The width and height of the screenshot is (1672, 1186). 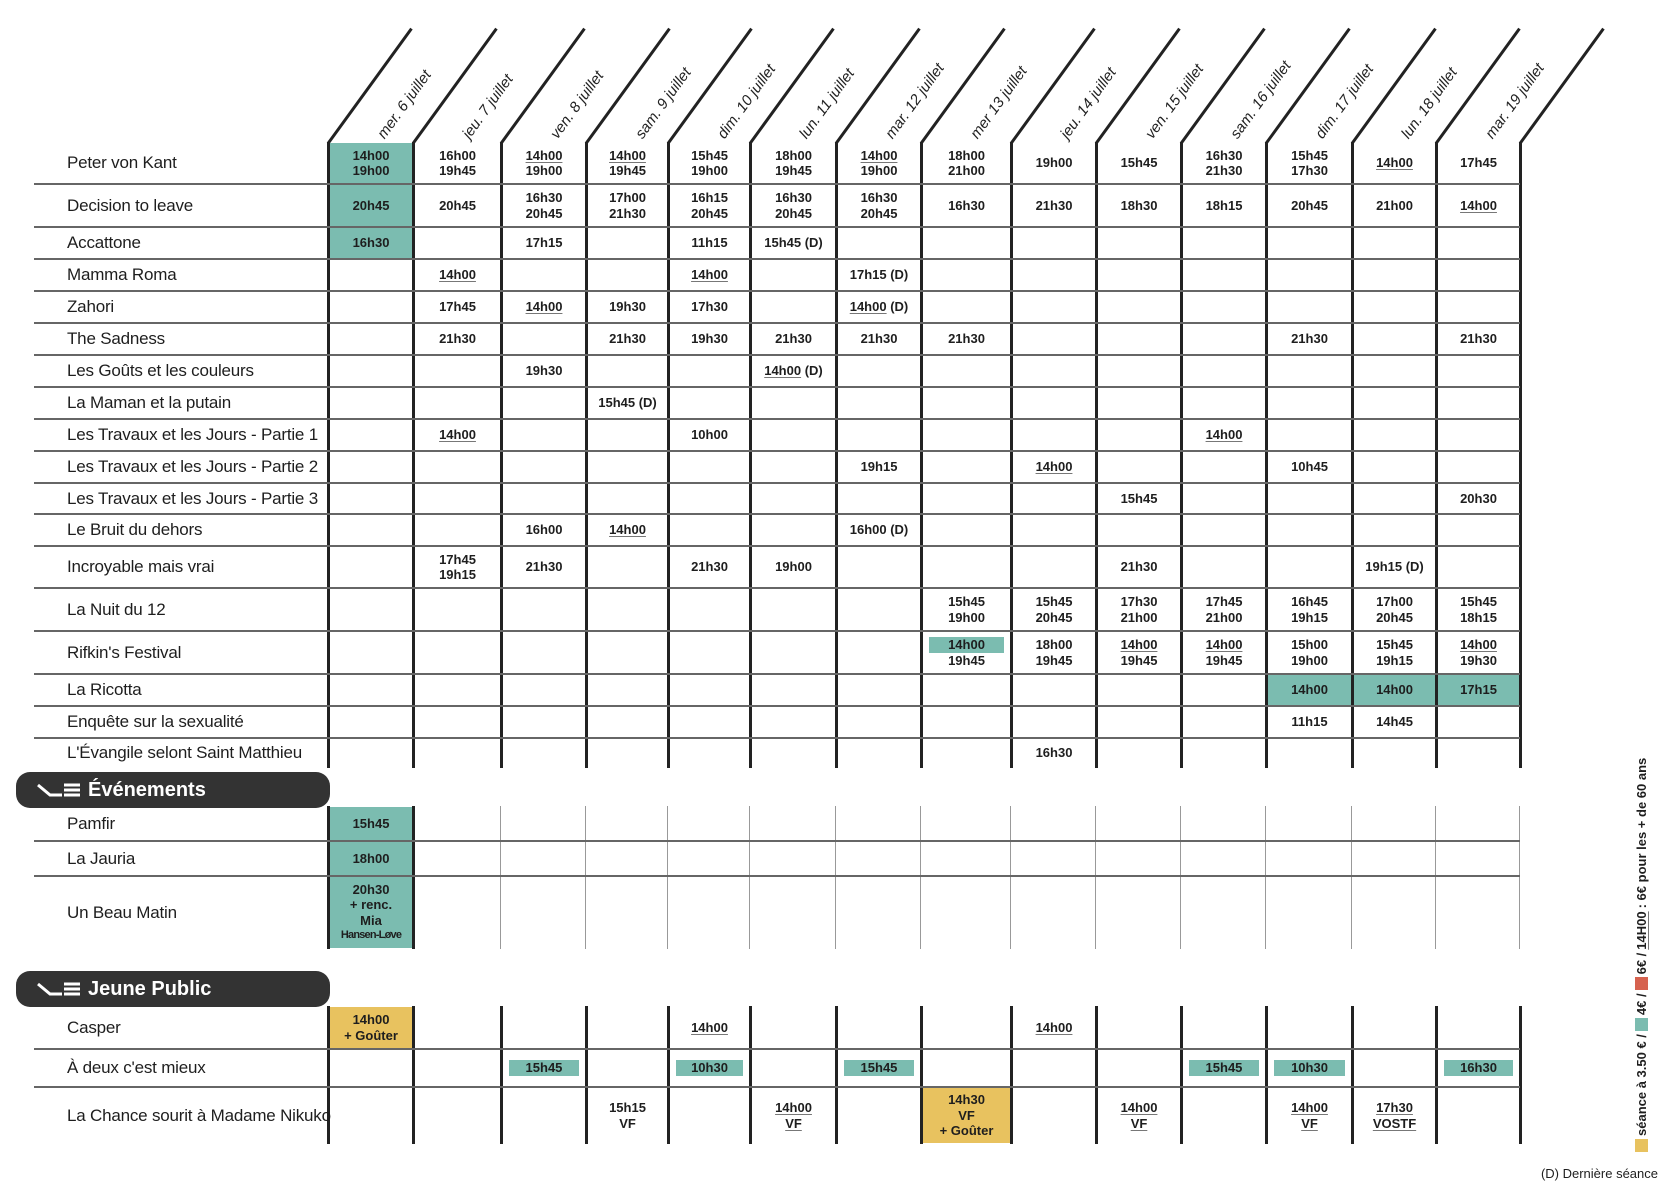 I want to click on showtime-cell: 15h45 20h45, so click(x=1054, y=609).